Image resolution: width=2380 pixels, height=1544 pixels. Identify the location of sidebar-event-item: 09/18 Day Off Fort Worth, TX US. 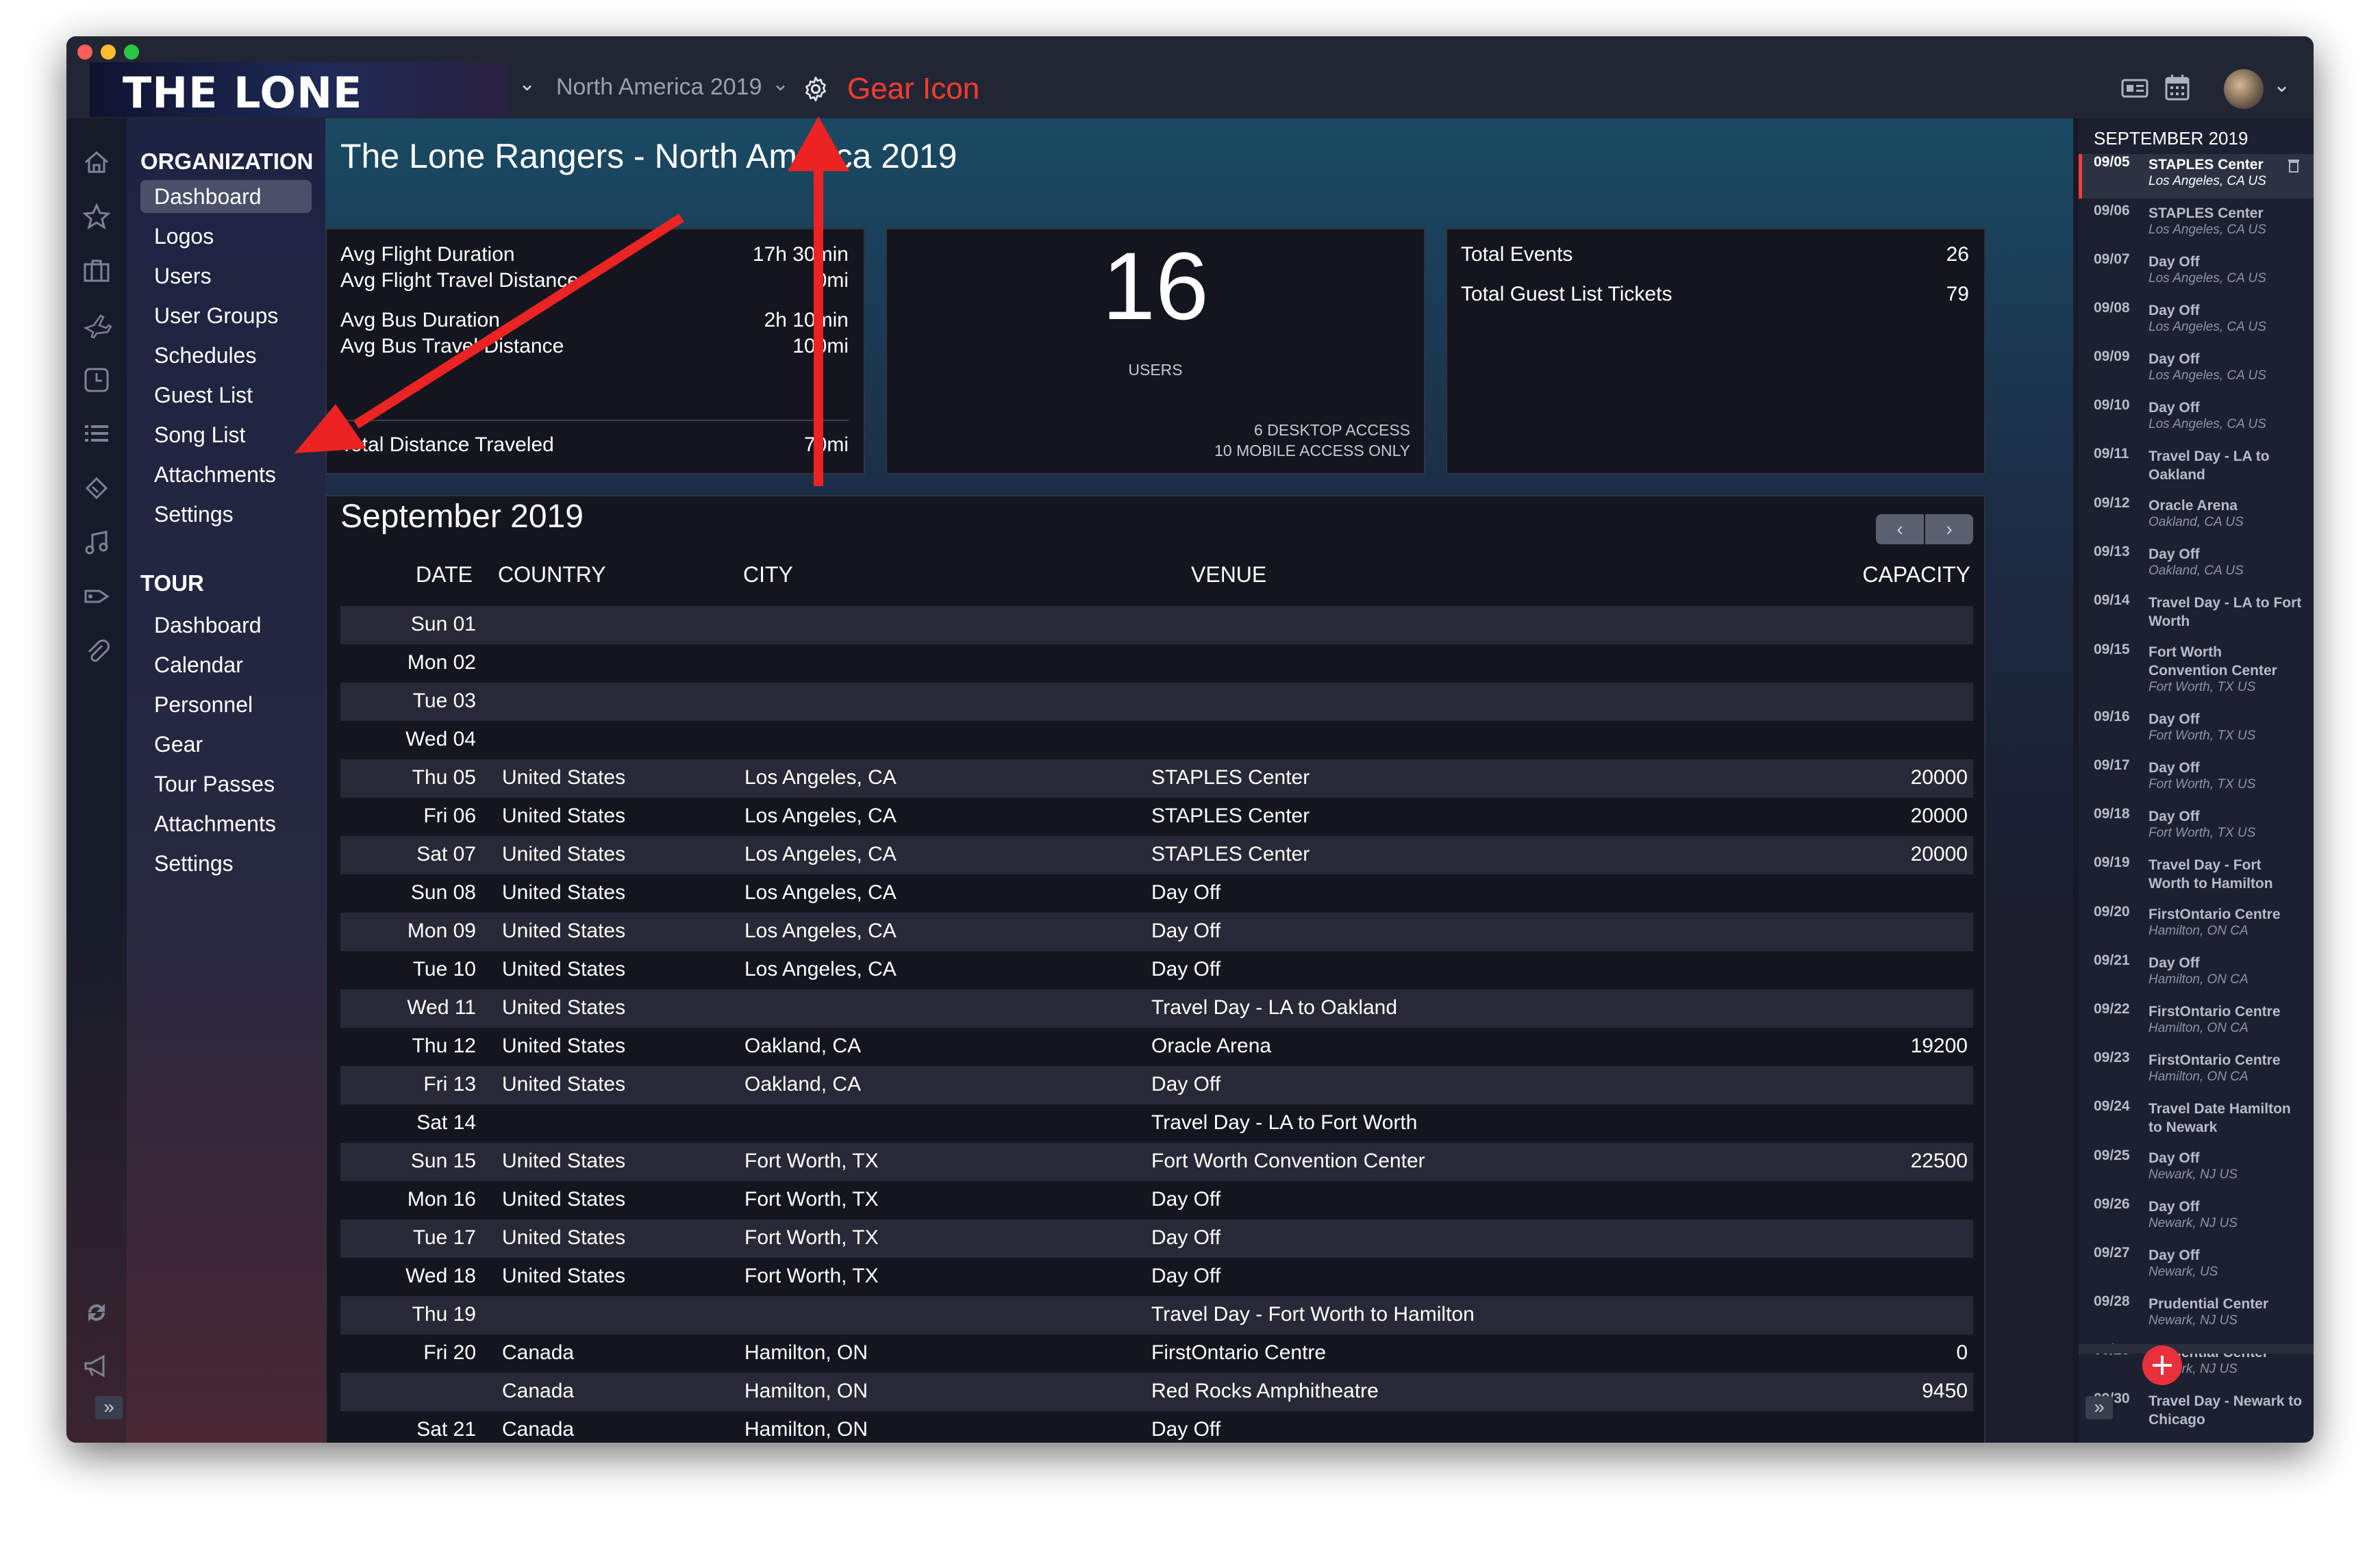
(2196, 828).